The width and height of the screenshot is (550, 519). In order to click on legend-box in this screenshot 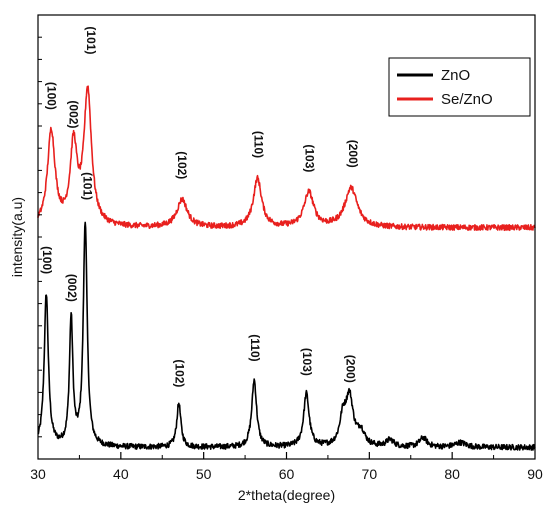, I will do `click(459, 87)`.